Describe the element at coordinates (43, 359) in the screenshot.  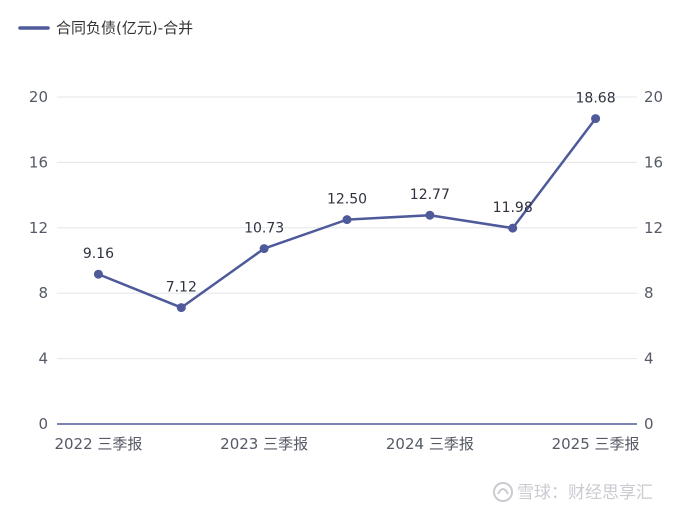
I see `y-tick-label-left: 4` at that location.